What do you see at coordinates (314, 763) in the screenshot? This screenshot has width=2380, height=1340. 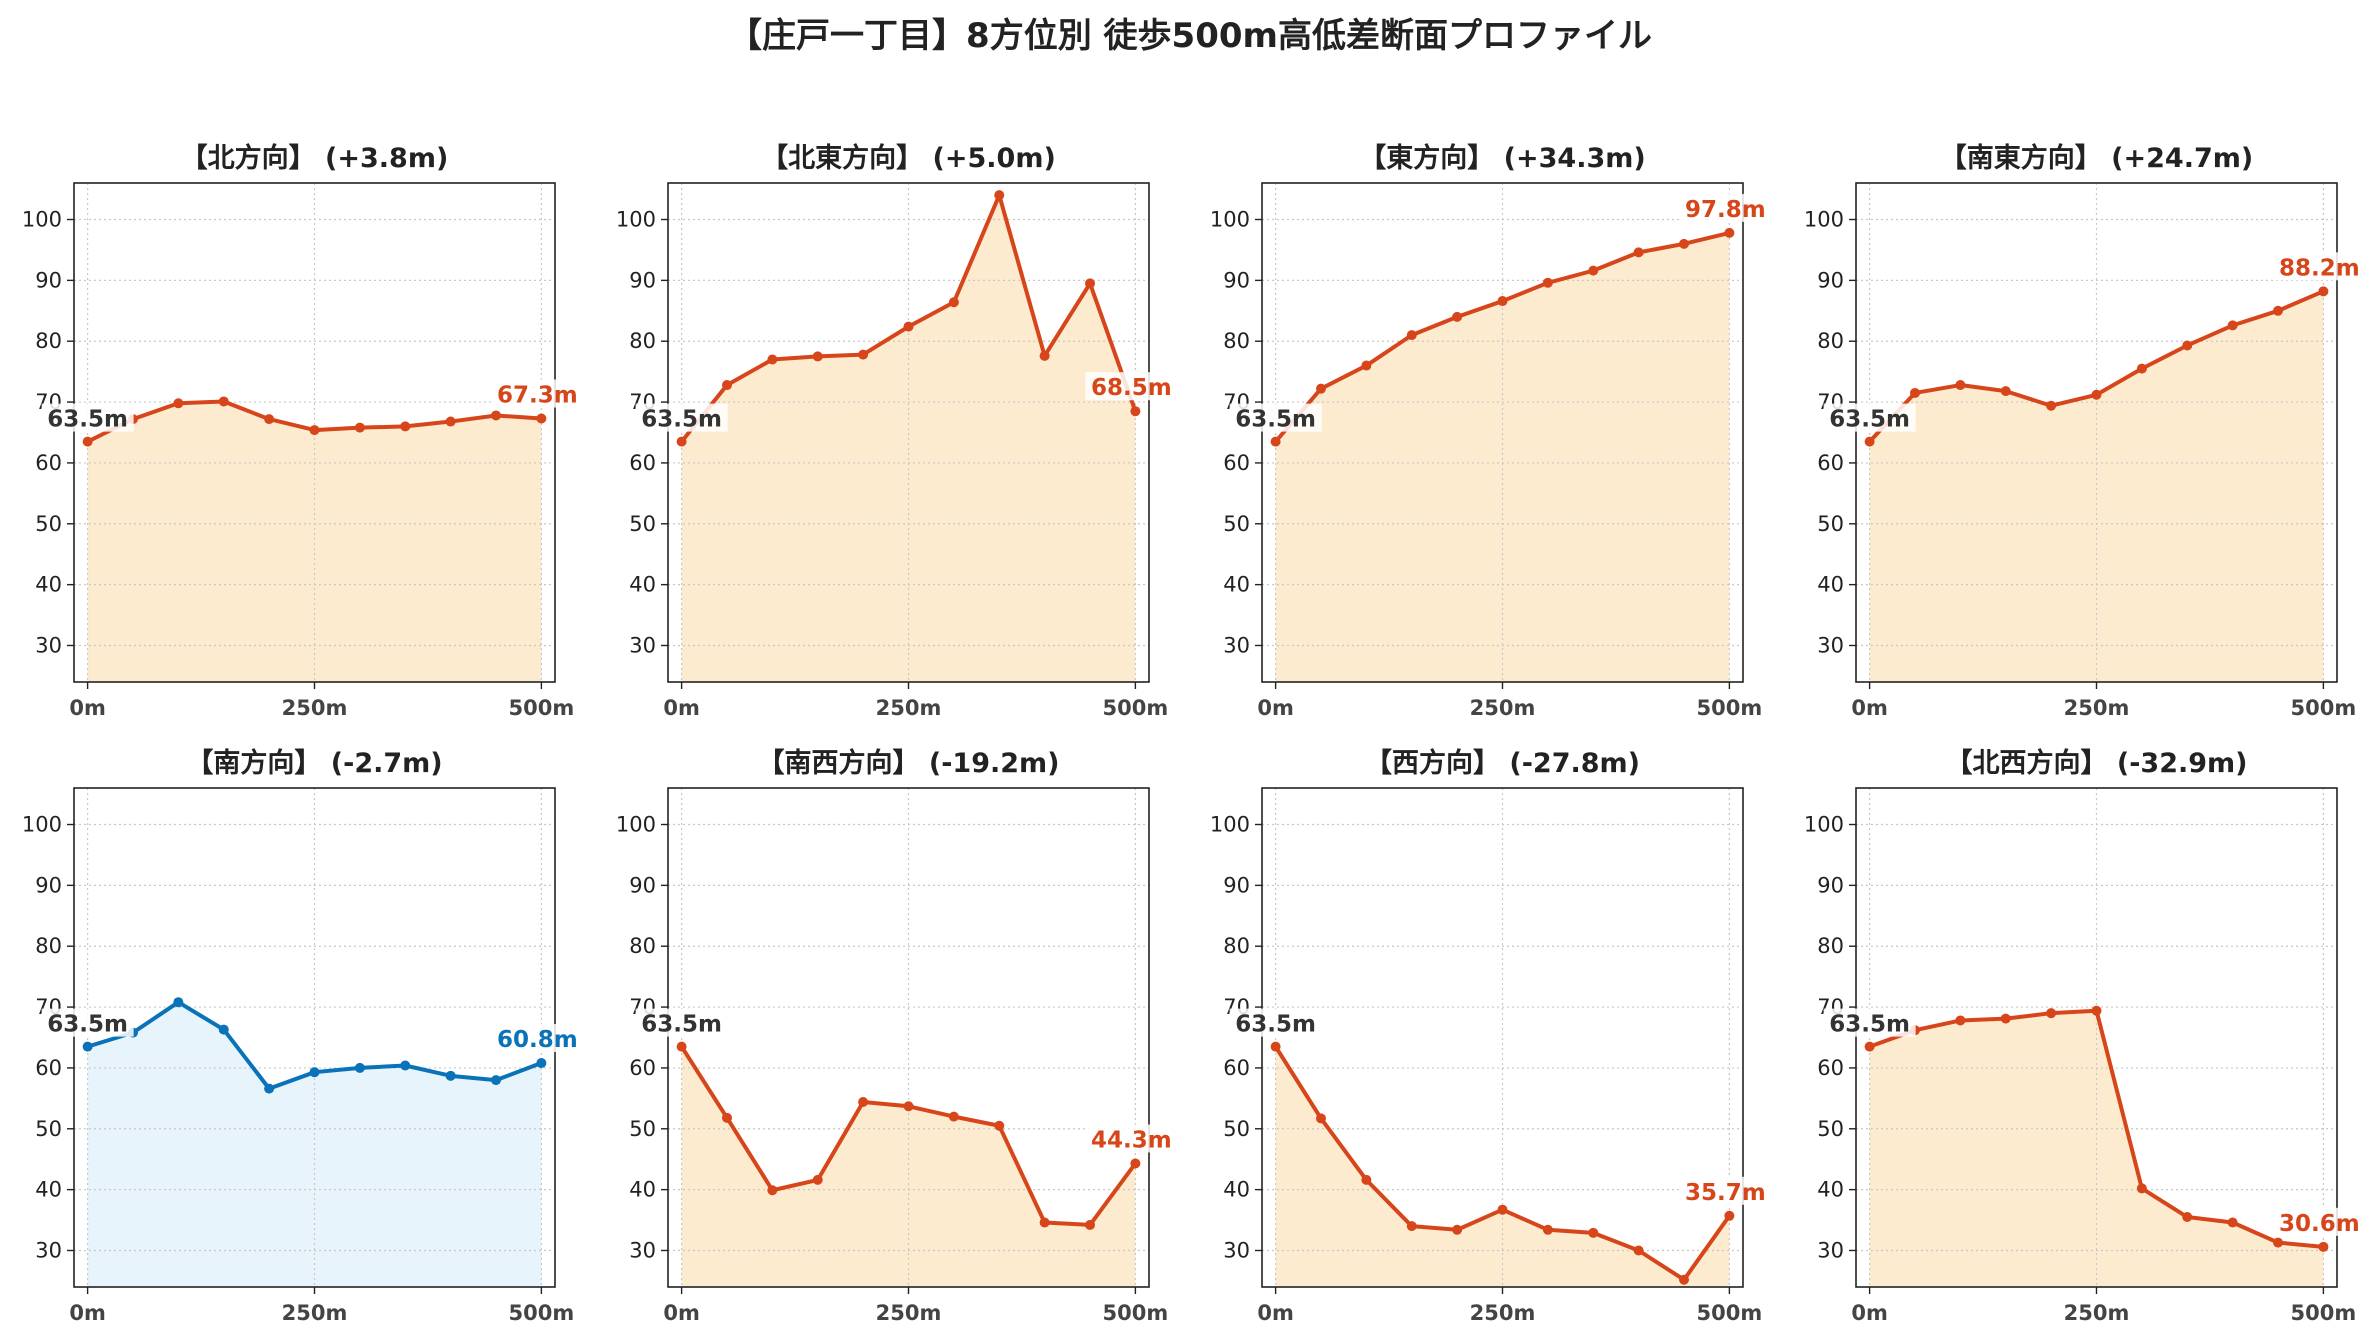 I see `chart-title: 【南方向】 (-2.7m)` at bounding box center [314, 763].